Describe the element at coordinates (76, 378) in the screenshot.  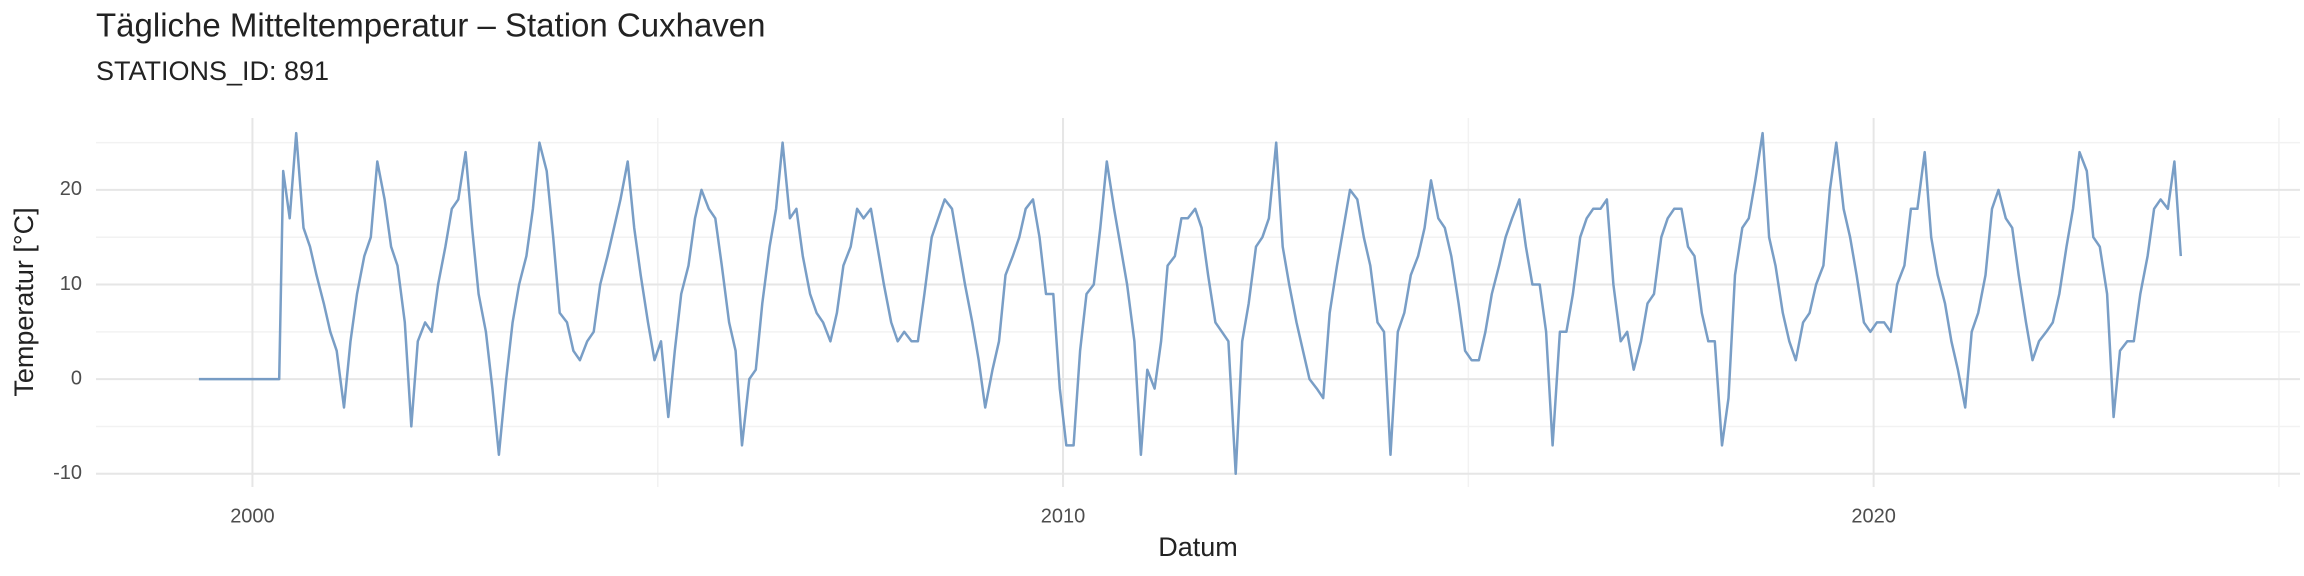
I see `y-tick-label: 0` at that location.